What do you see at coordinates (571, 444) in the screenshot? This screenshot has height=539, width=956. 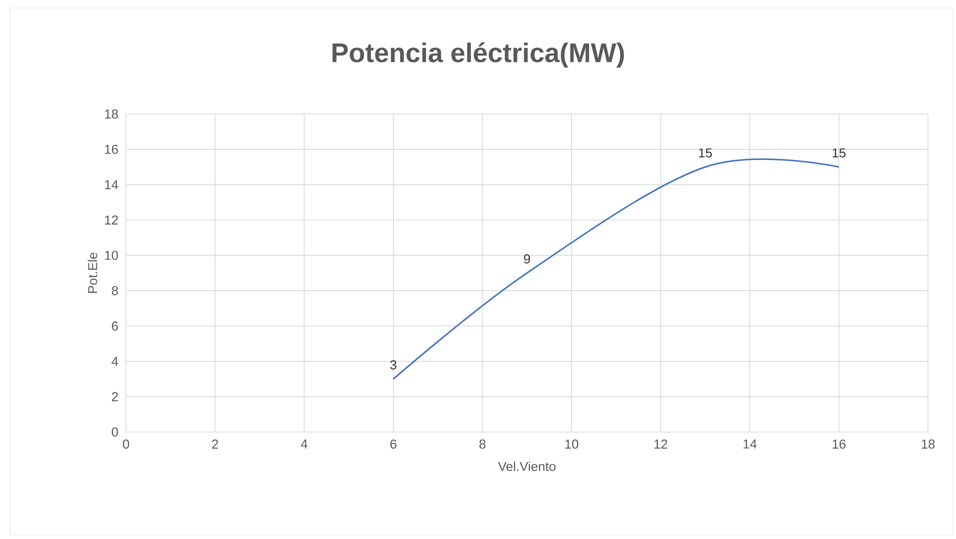 I see `x-tick-label: 10` at bounding box center [571, 444].